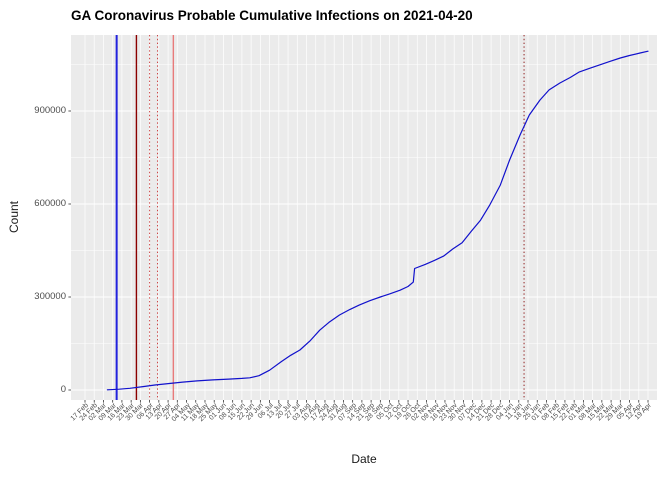 The image size is (672, 480). Describe the element at coordinates (63, 389) in the screenshot. I see `y-tick-label: 0` at that location.